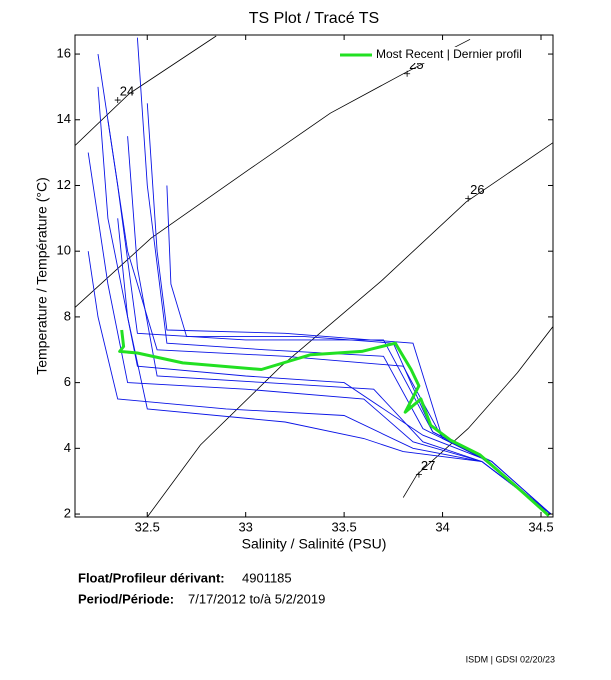  Describe the element at coordinates (42, 276) in the screenshot. I see `y-axis-label: Temperature / Température (°C)` at that location.